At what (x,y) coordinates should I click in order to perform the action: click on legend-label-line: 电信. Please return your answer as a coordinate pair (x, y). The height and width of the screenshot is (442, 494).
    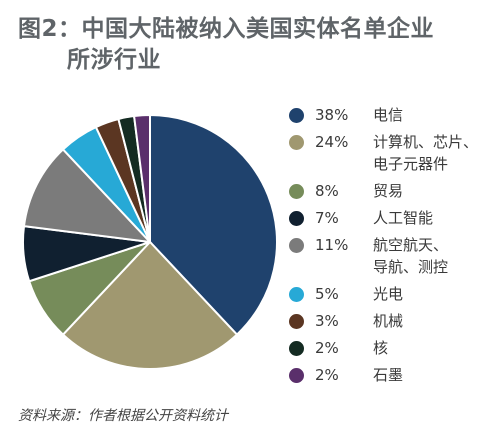
    Looking at the image, I should click on (388, 115).